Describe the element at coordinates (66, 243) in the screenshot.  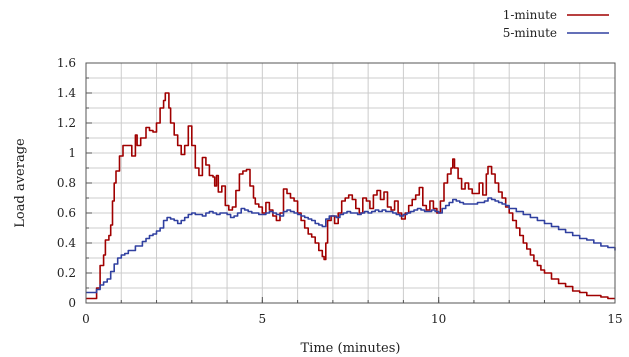
I see `y-tick-label: 0.4` at that location.